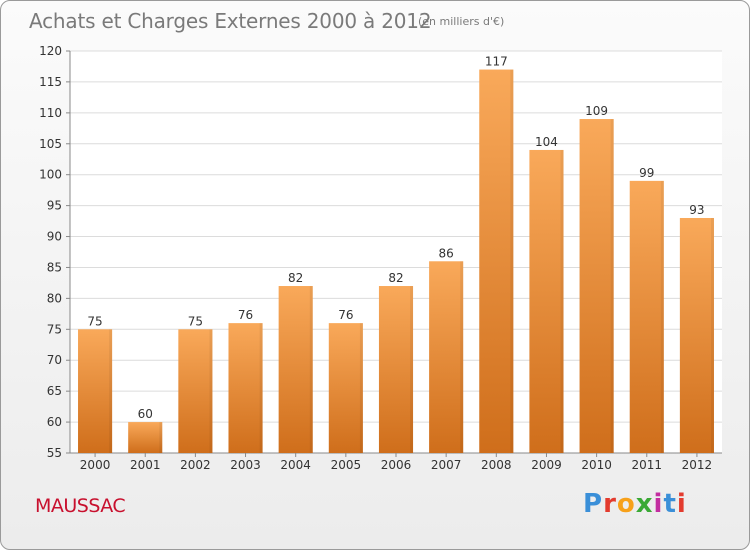 Image resolution: width=750 pixels, height=550 pixels. I want to click on y-tick-label: 60, so click(54, 422).